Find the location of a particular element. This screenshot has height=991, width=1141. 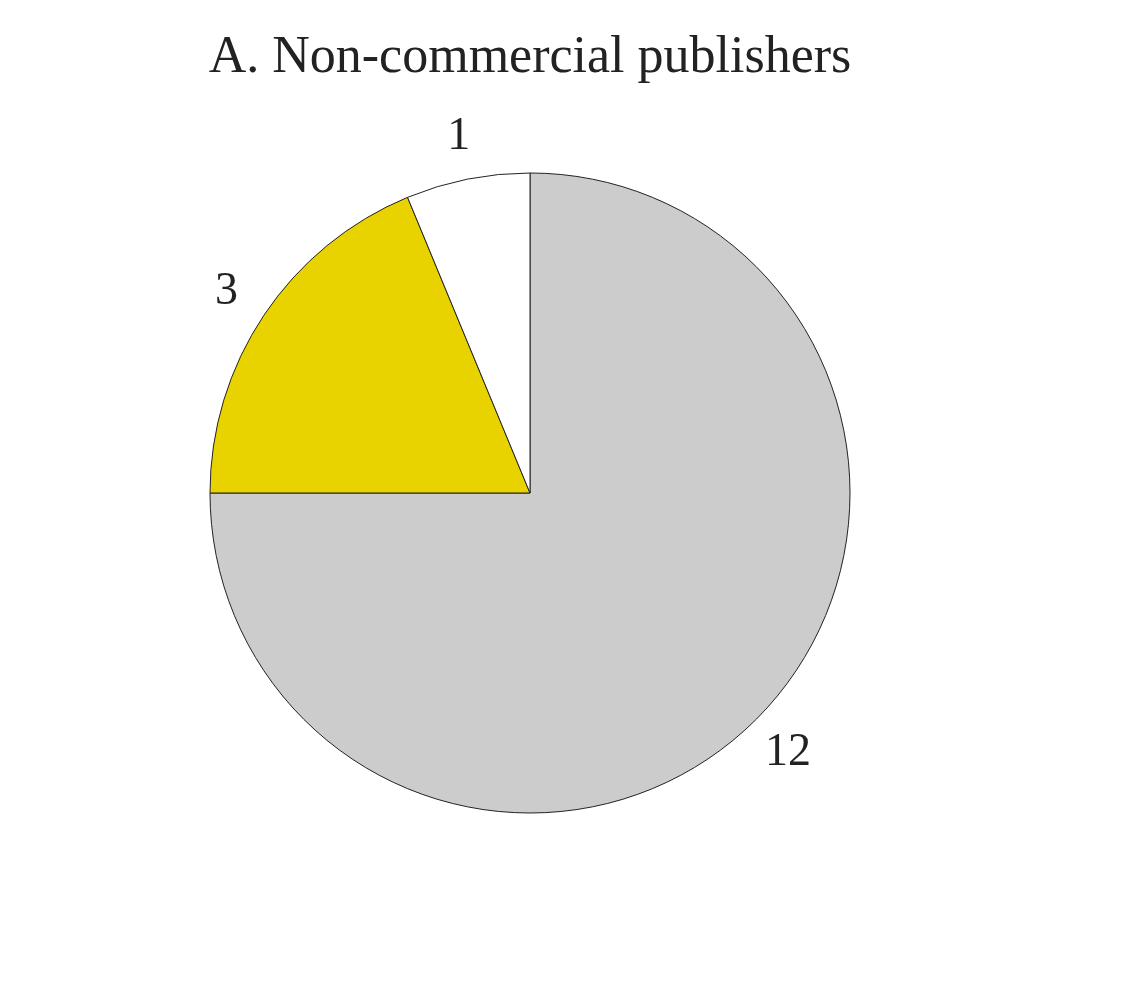

data-label: 12 is located at coordinates (788, 750).